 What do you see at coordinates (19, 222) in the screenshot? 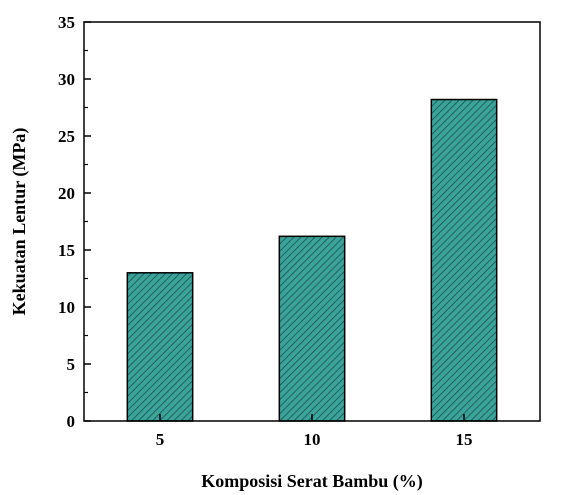
I see `y-axis-title: Kekuatan Lentur (MPa)` at bounding box center [19, 222].